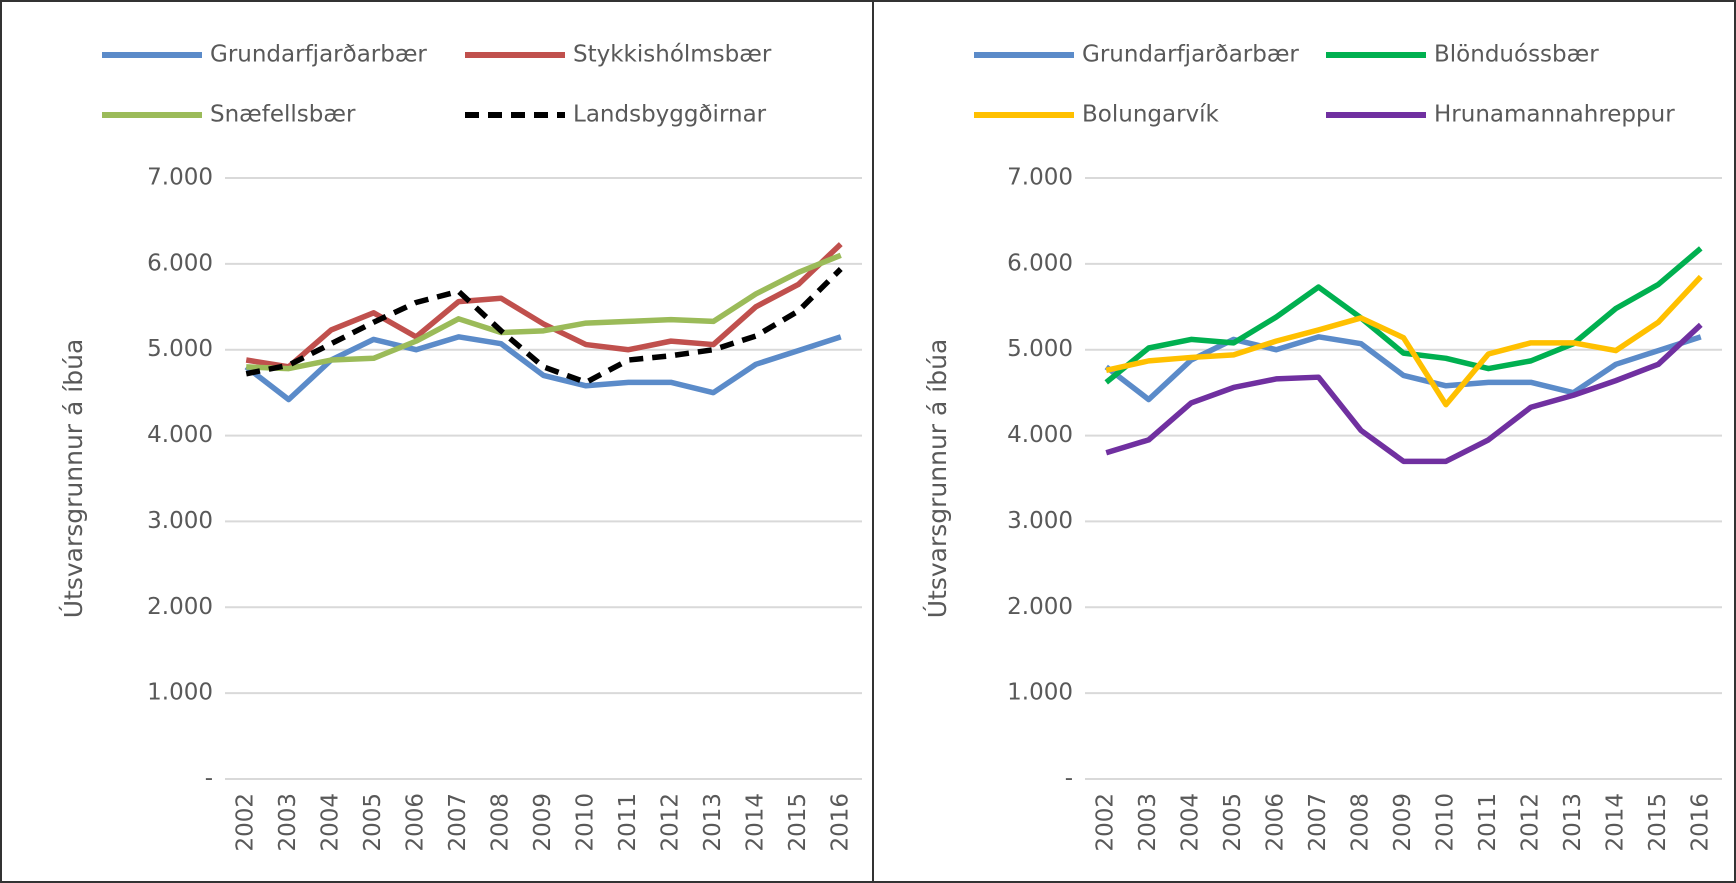 This screenshot has height=883, width=1736. I want to click on legend-label: Bolungarvík, so click(1151, 115).